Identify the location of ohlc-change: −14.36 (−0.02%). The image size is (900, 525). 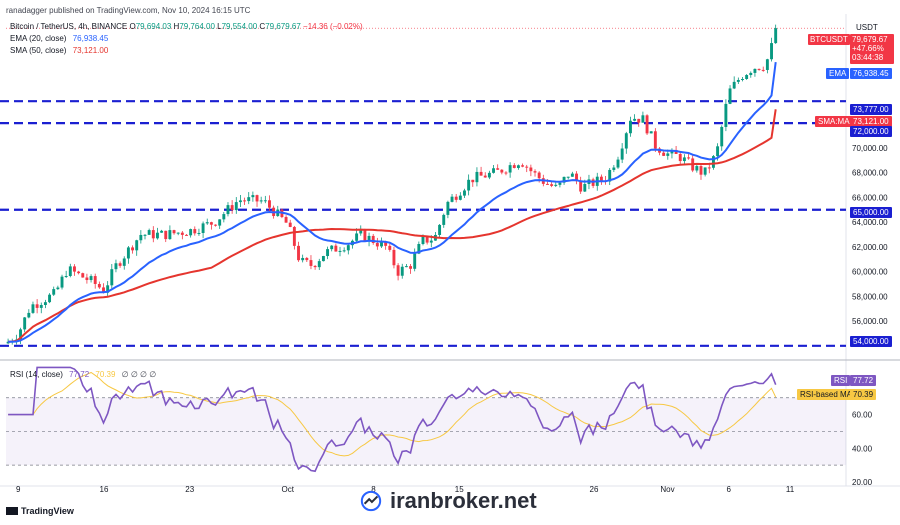
(333, 26).